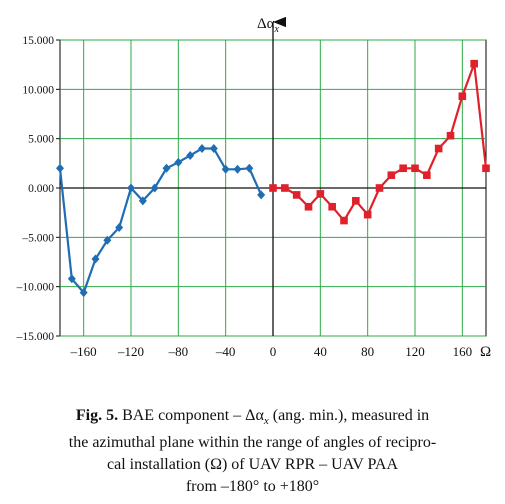  Describe the element at coordinates (38, 90) in the screenshot. I see `y-tick-label: 10.000` at that location.